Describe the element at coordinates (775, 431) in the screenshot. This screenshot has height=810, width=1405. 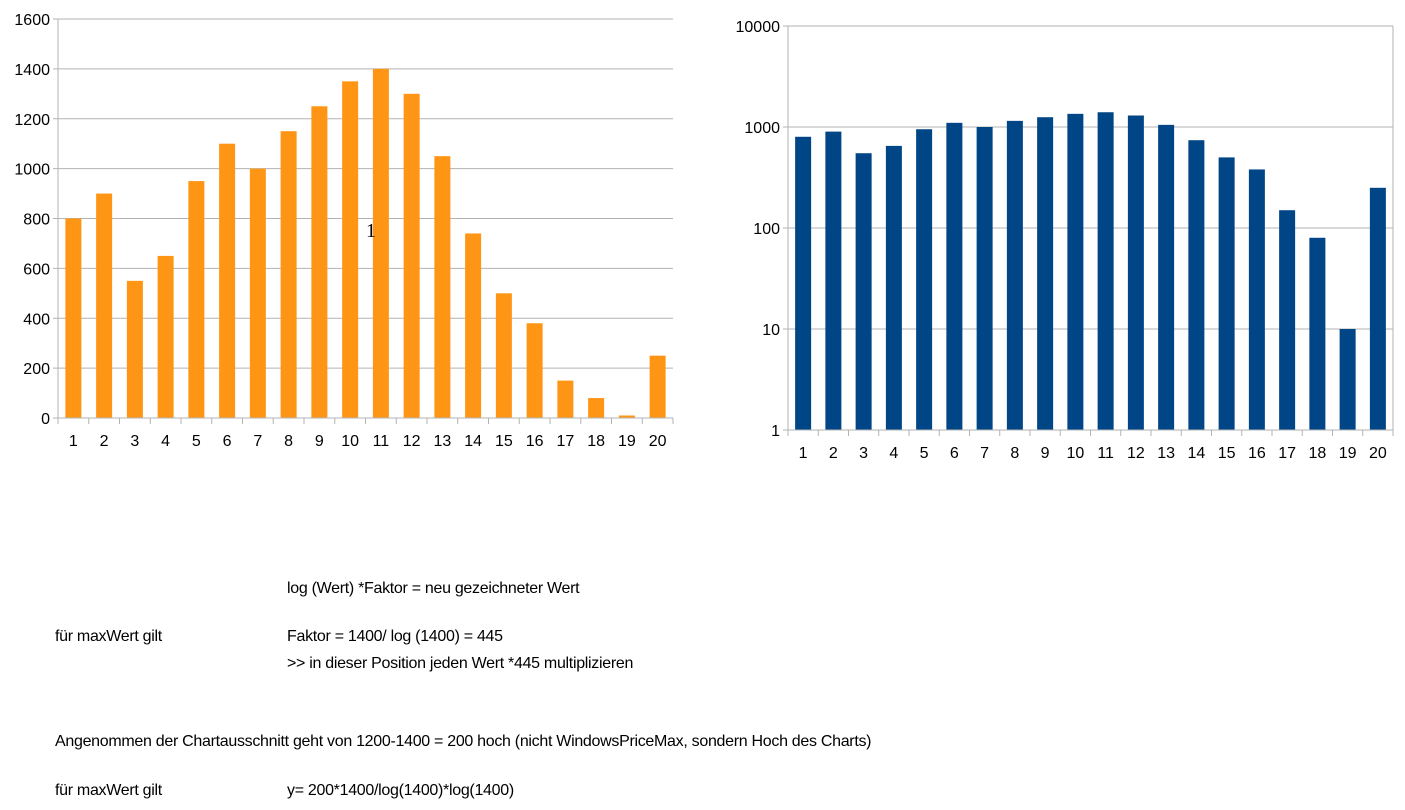
I see `y-tick-label: 1` at that location.